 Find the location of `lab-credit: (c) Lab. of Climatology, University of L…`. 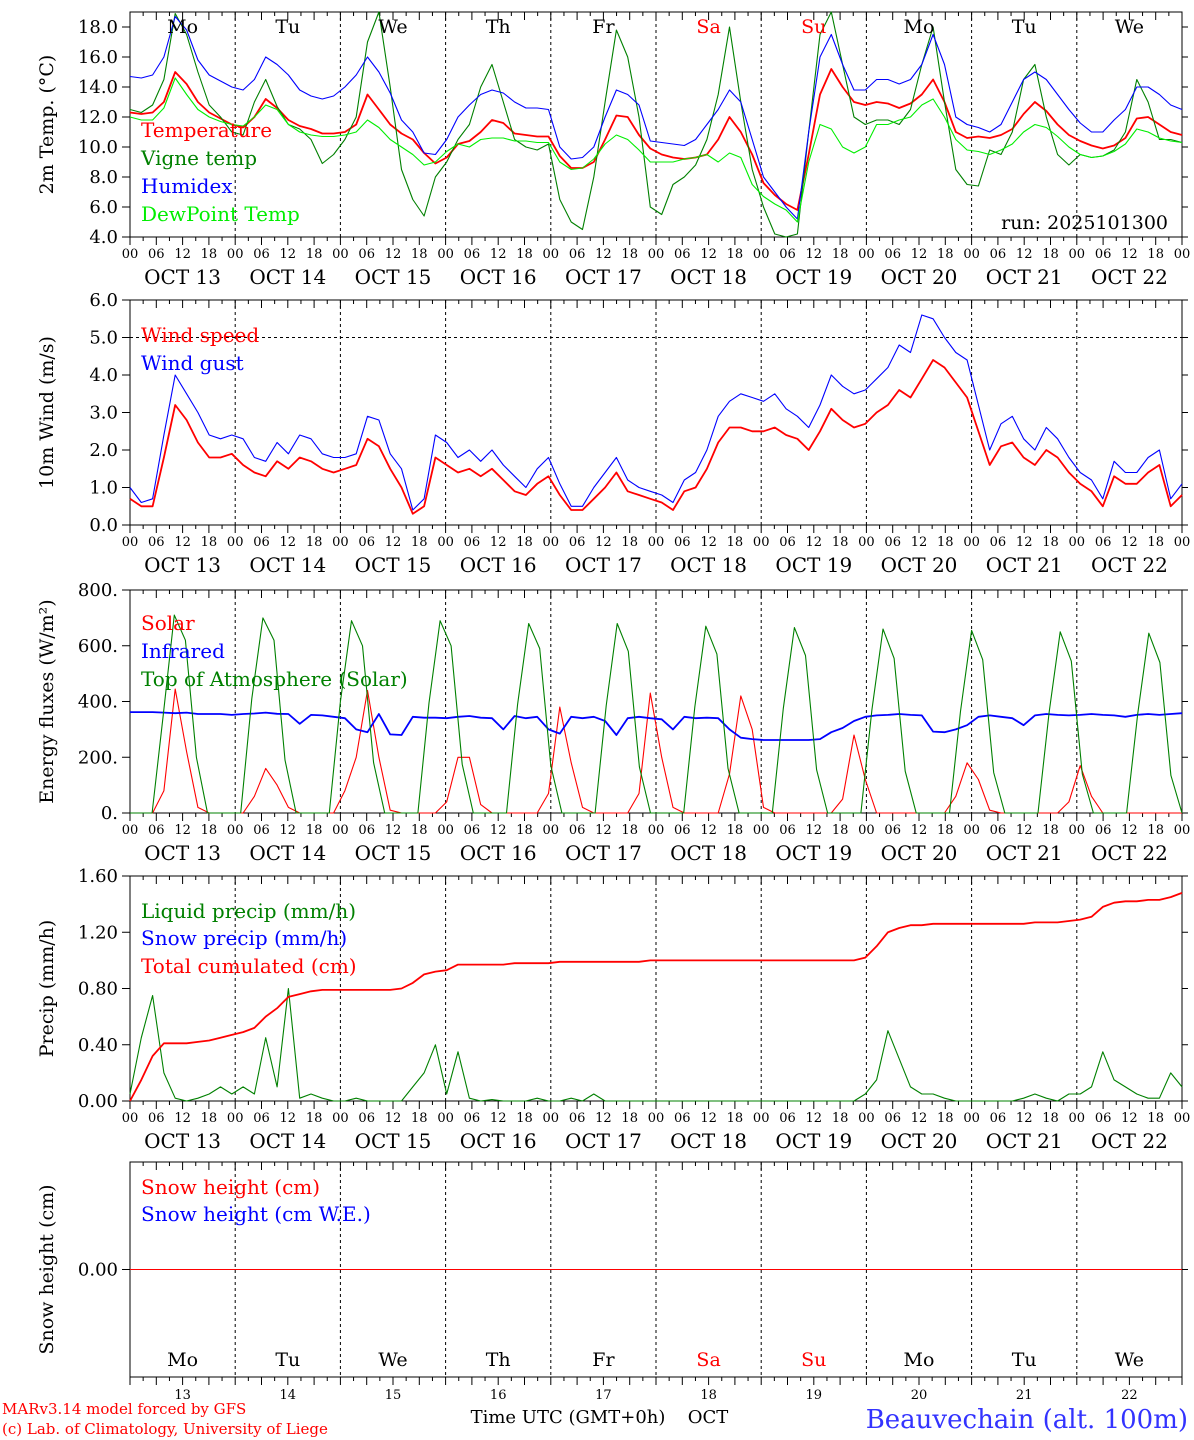

lab-credit: (c) Lab. of Climatology, University of L… is located at coordinates (165, 1429).